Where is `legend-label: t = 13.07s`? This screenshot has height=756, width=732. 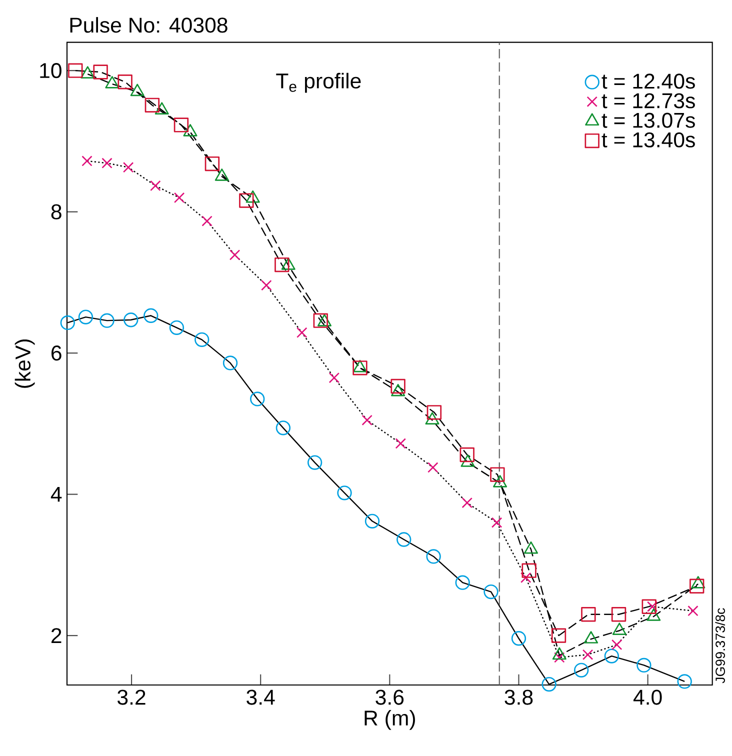 legend-label: t = 13.07s is located at coordinates (648, 120).